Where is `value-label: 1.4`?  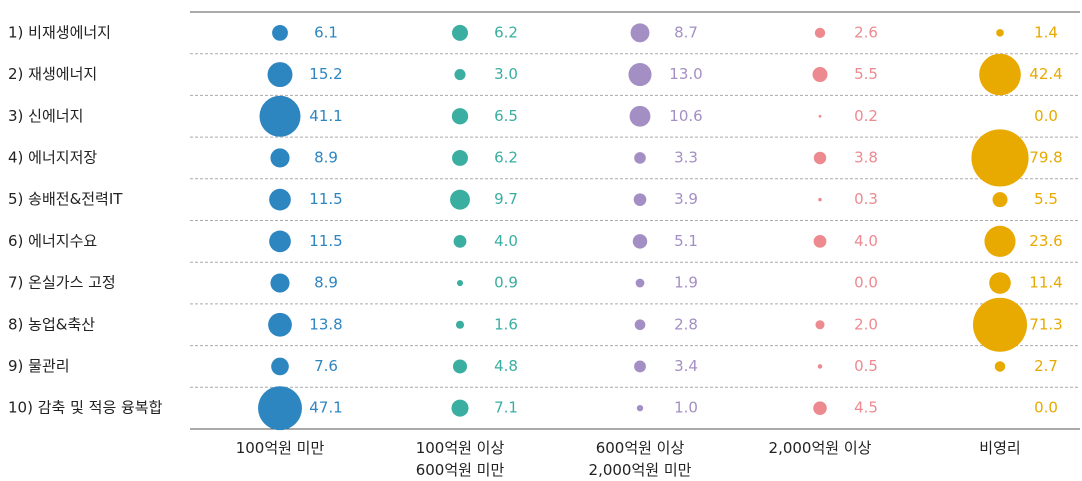 value-label: 1.4 is located at coordinates (1046, 32).